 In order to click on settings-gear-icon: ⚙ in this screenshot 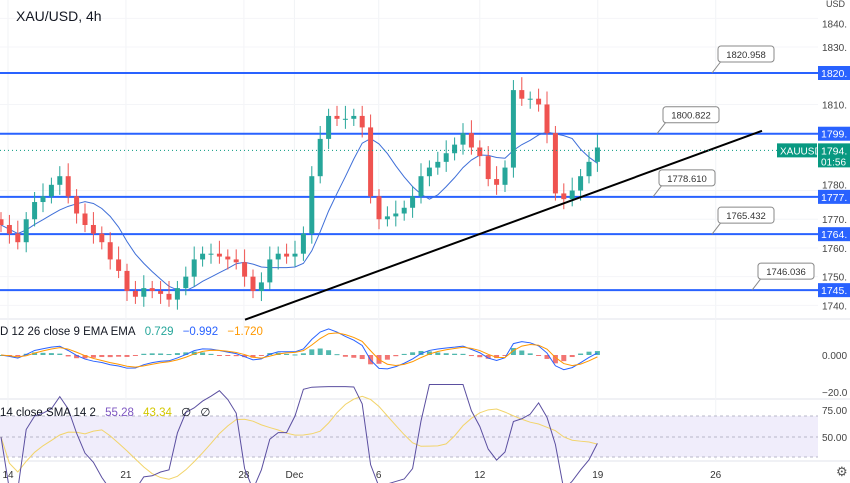, I will do `click(842, 471)`.